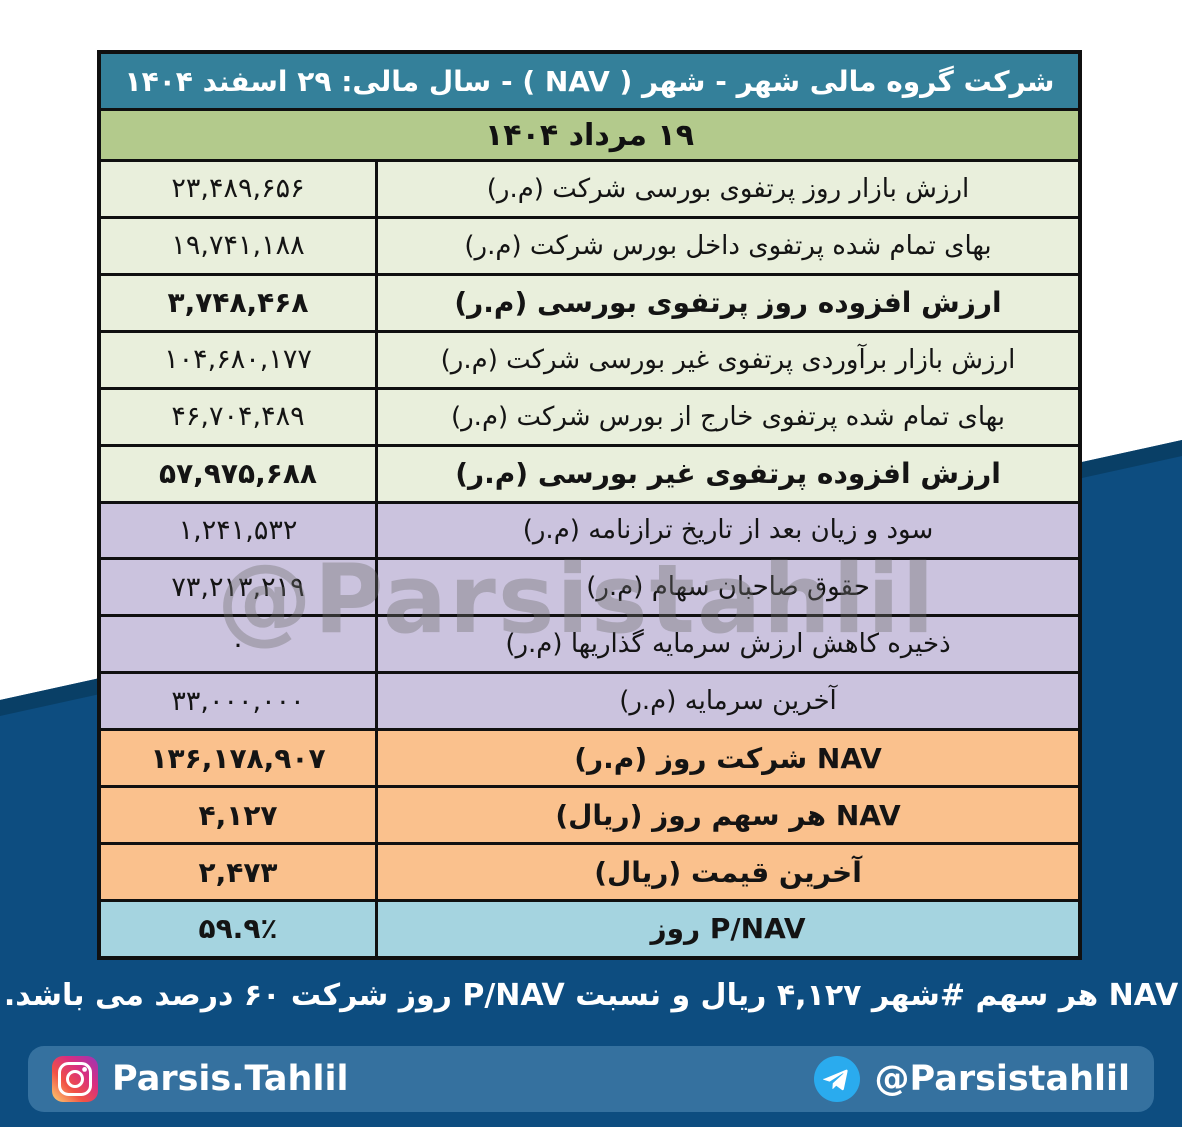 This screenshot has width=1182, height=1127. I want to click on row-value: ۴,۱۲۷, so click(239, 815).